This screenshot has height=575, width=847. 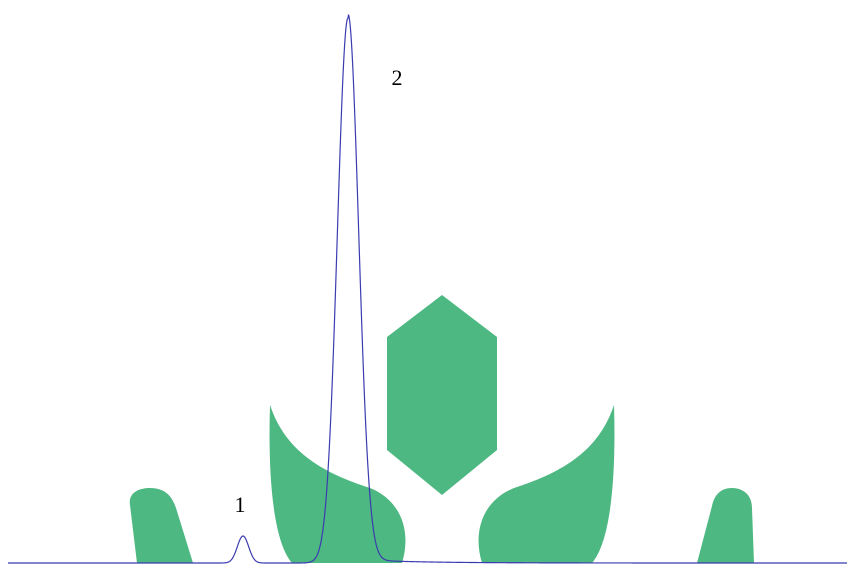 What do you see at coordinates (337, 484) in the screenshot?
I see `logo-leaf-left` at bounding box center [337, 484].